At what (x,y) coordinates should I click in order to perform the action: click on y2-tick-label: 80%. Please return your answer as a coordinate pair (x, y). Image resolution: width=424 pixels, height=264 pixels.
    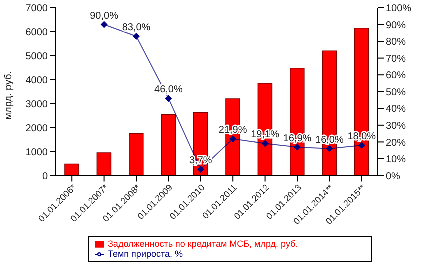
    Looking at the image, I should click on (396, 42).